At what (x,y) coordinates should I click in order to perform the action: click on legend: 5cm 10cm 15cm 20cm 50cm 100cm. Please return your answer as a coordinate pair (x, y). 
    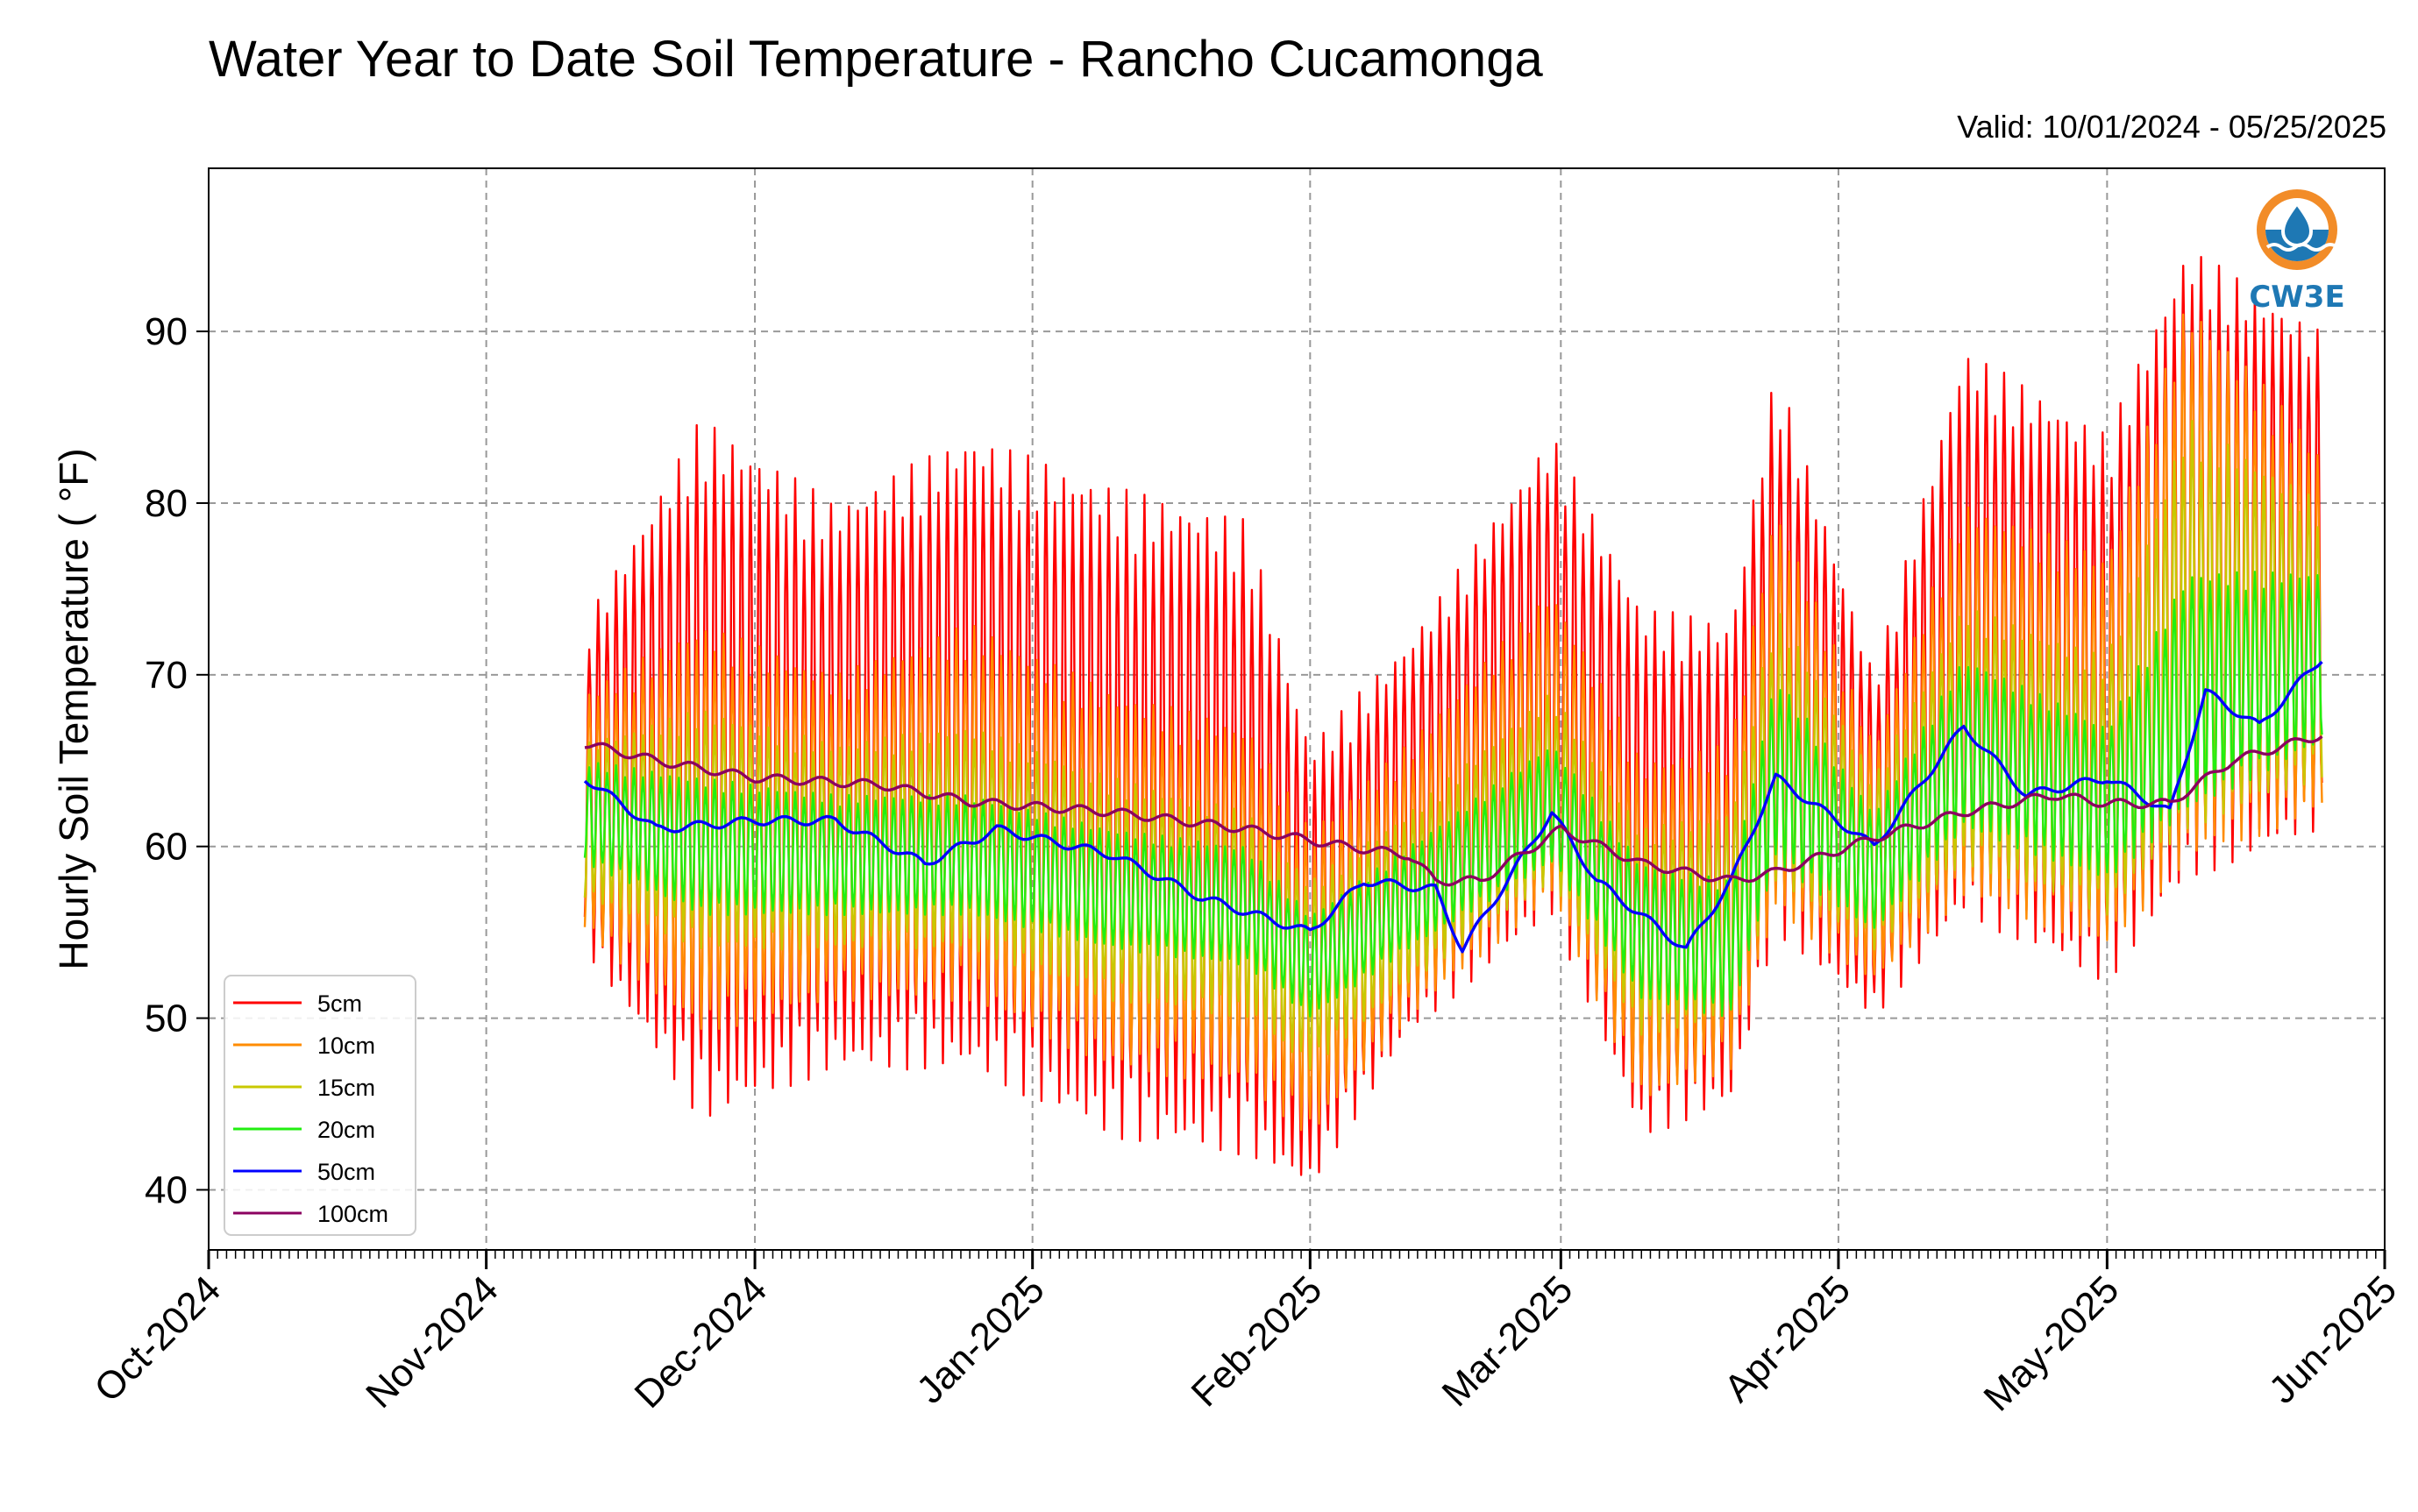
    Looking at the image, I should click on (320, 1105).